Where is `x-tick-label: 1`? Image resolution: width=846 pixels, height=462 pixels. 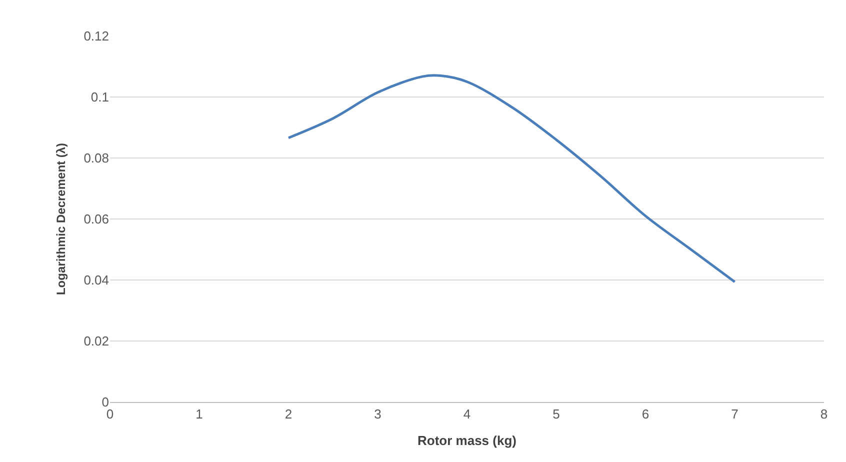
x-tick-label: 1 is located at coordinates (199, 414).